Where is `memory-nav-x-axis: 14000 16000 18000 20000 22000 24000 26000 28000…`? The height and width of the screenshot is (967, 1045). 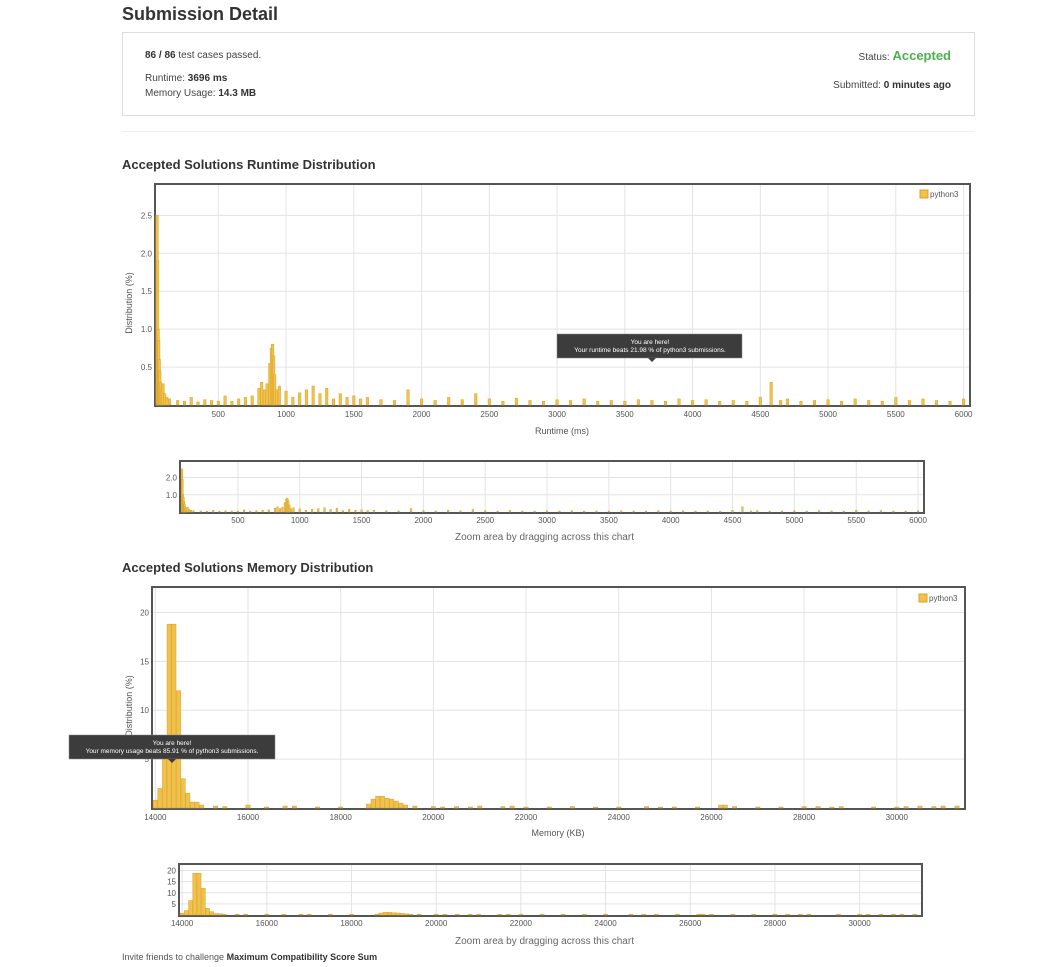 memory-nav-x-axis: 14000 16000 18000 20000 22000 24000 26000 28000… is located at coordinates (521, 923).